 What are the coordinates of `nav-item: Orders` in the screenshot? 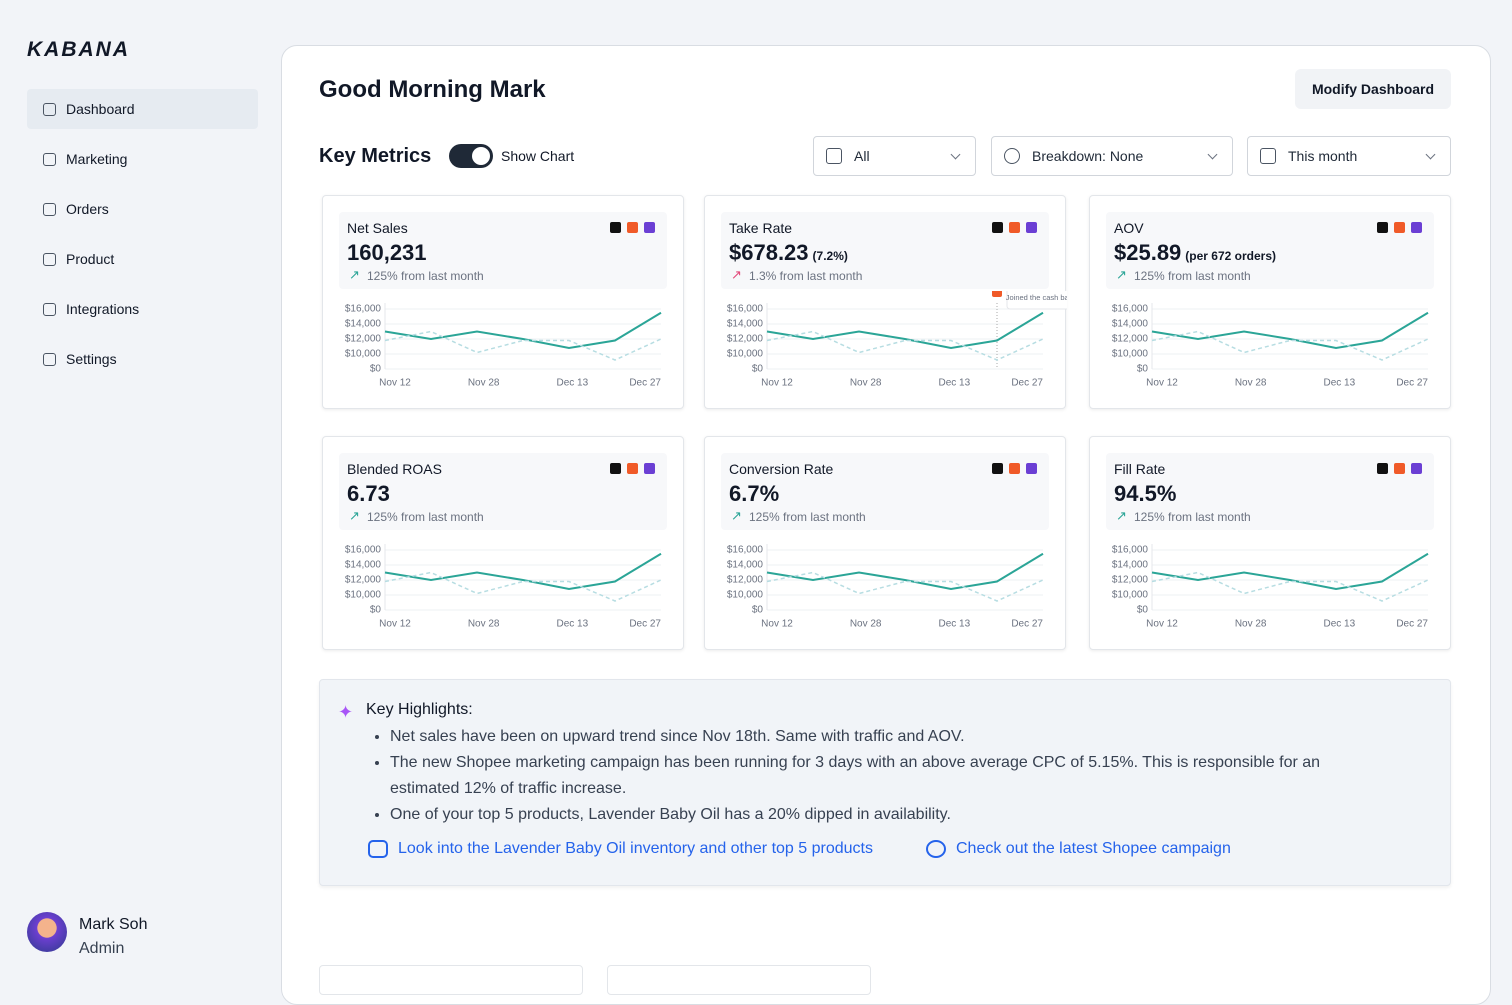 It's located at (142, 209).